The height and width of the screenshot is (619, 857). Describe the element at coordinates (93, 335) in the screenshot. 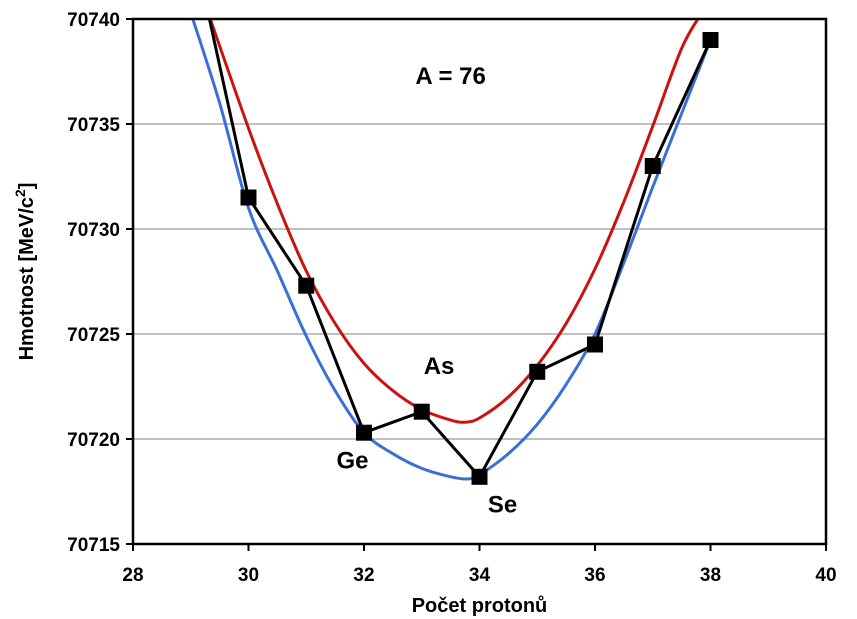

I see `y-tick-label: 70725` at that location.